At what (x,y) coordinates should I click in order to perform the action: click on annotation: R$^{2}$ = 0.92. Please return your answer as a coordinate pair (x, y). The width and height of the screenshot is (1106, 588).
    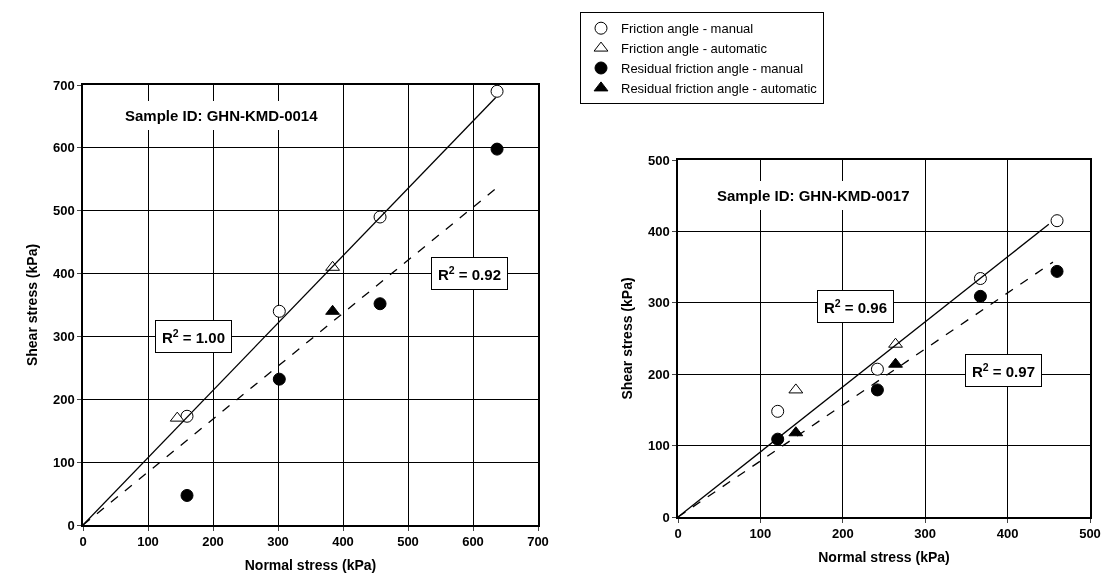
    Looking at the image, I should click on (469, 274).